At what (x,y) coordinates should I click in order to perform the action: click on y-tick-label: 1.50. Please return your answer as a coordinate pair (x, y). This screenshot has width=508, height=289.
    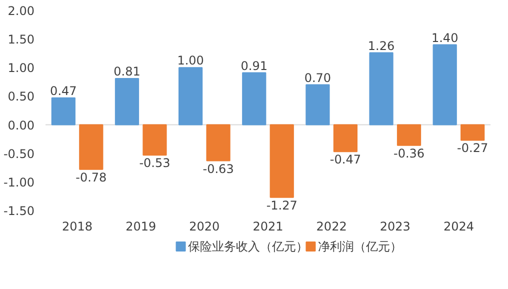
    Looking at the image, I should click on (21, 39).